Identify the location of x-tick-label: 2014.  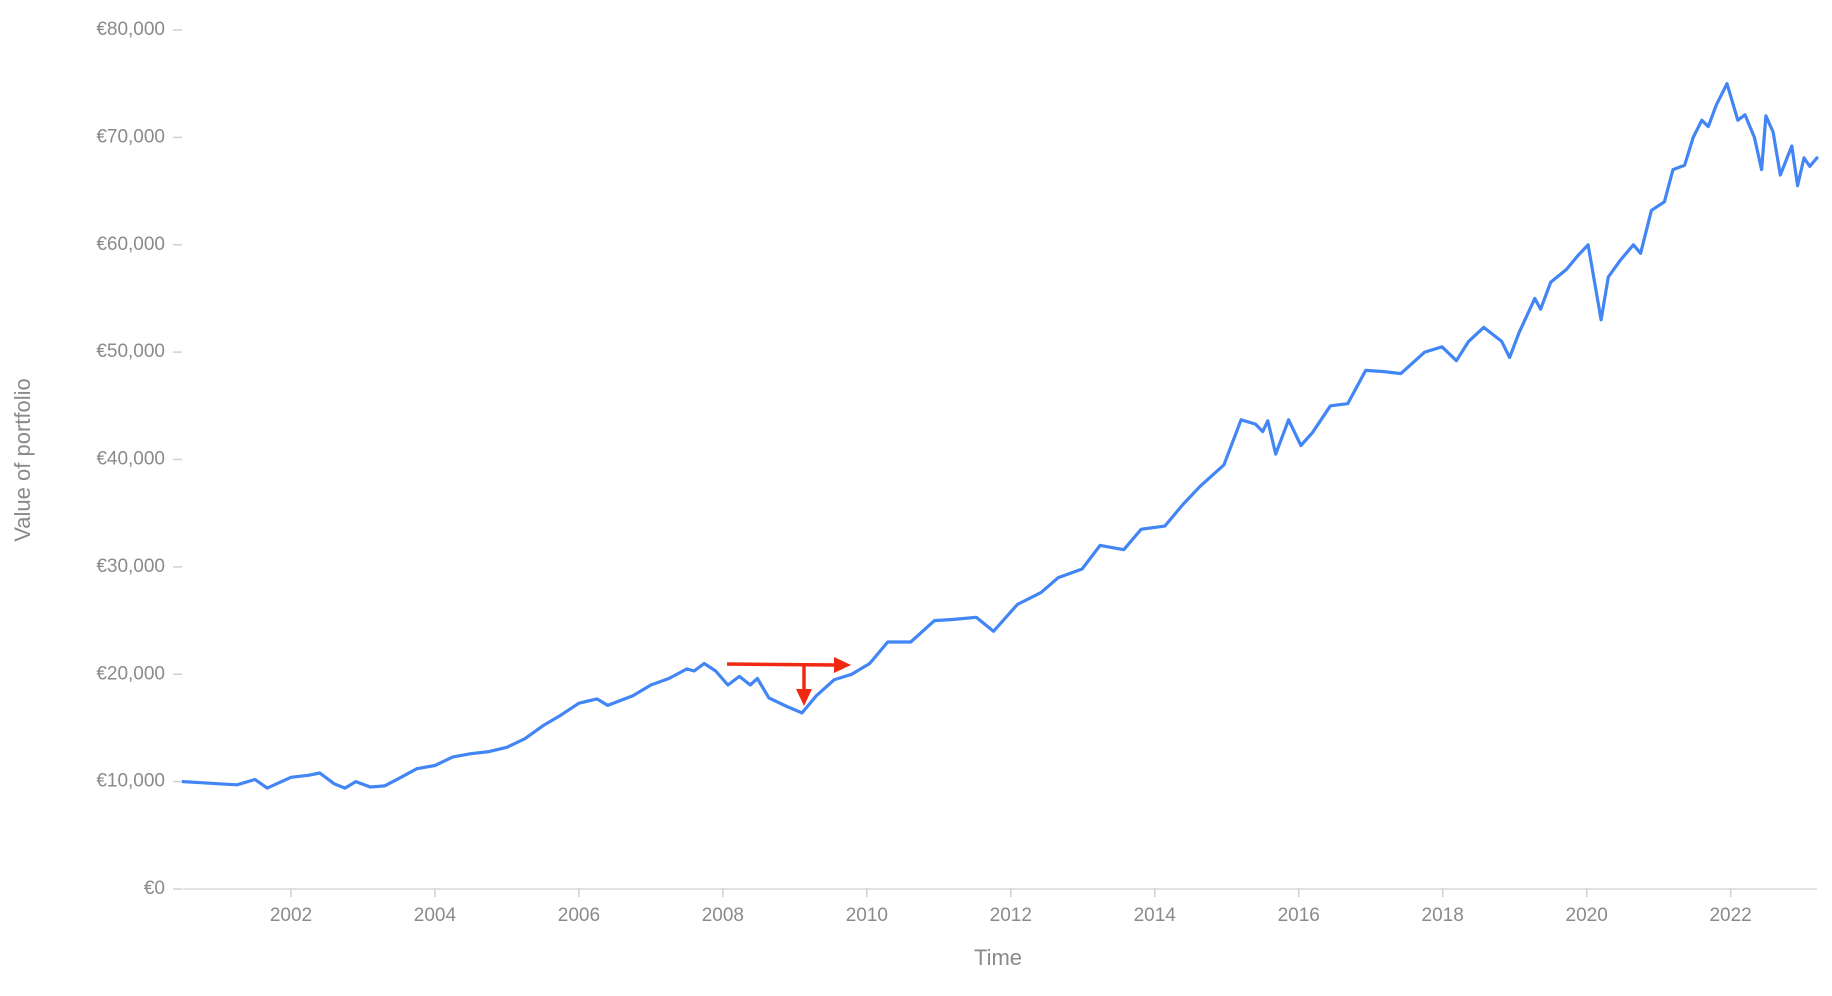
(1155, 915).